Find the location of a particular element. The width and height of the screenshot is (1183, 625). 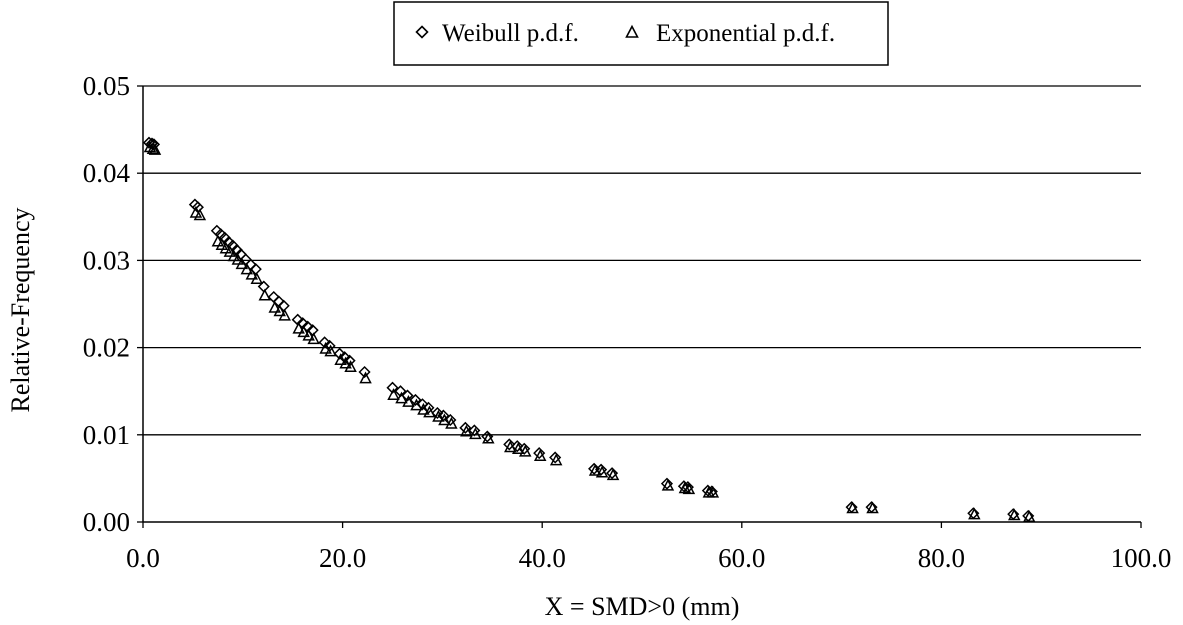

y-tick-label: 0.01 is located at coordinates (106, 435).